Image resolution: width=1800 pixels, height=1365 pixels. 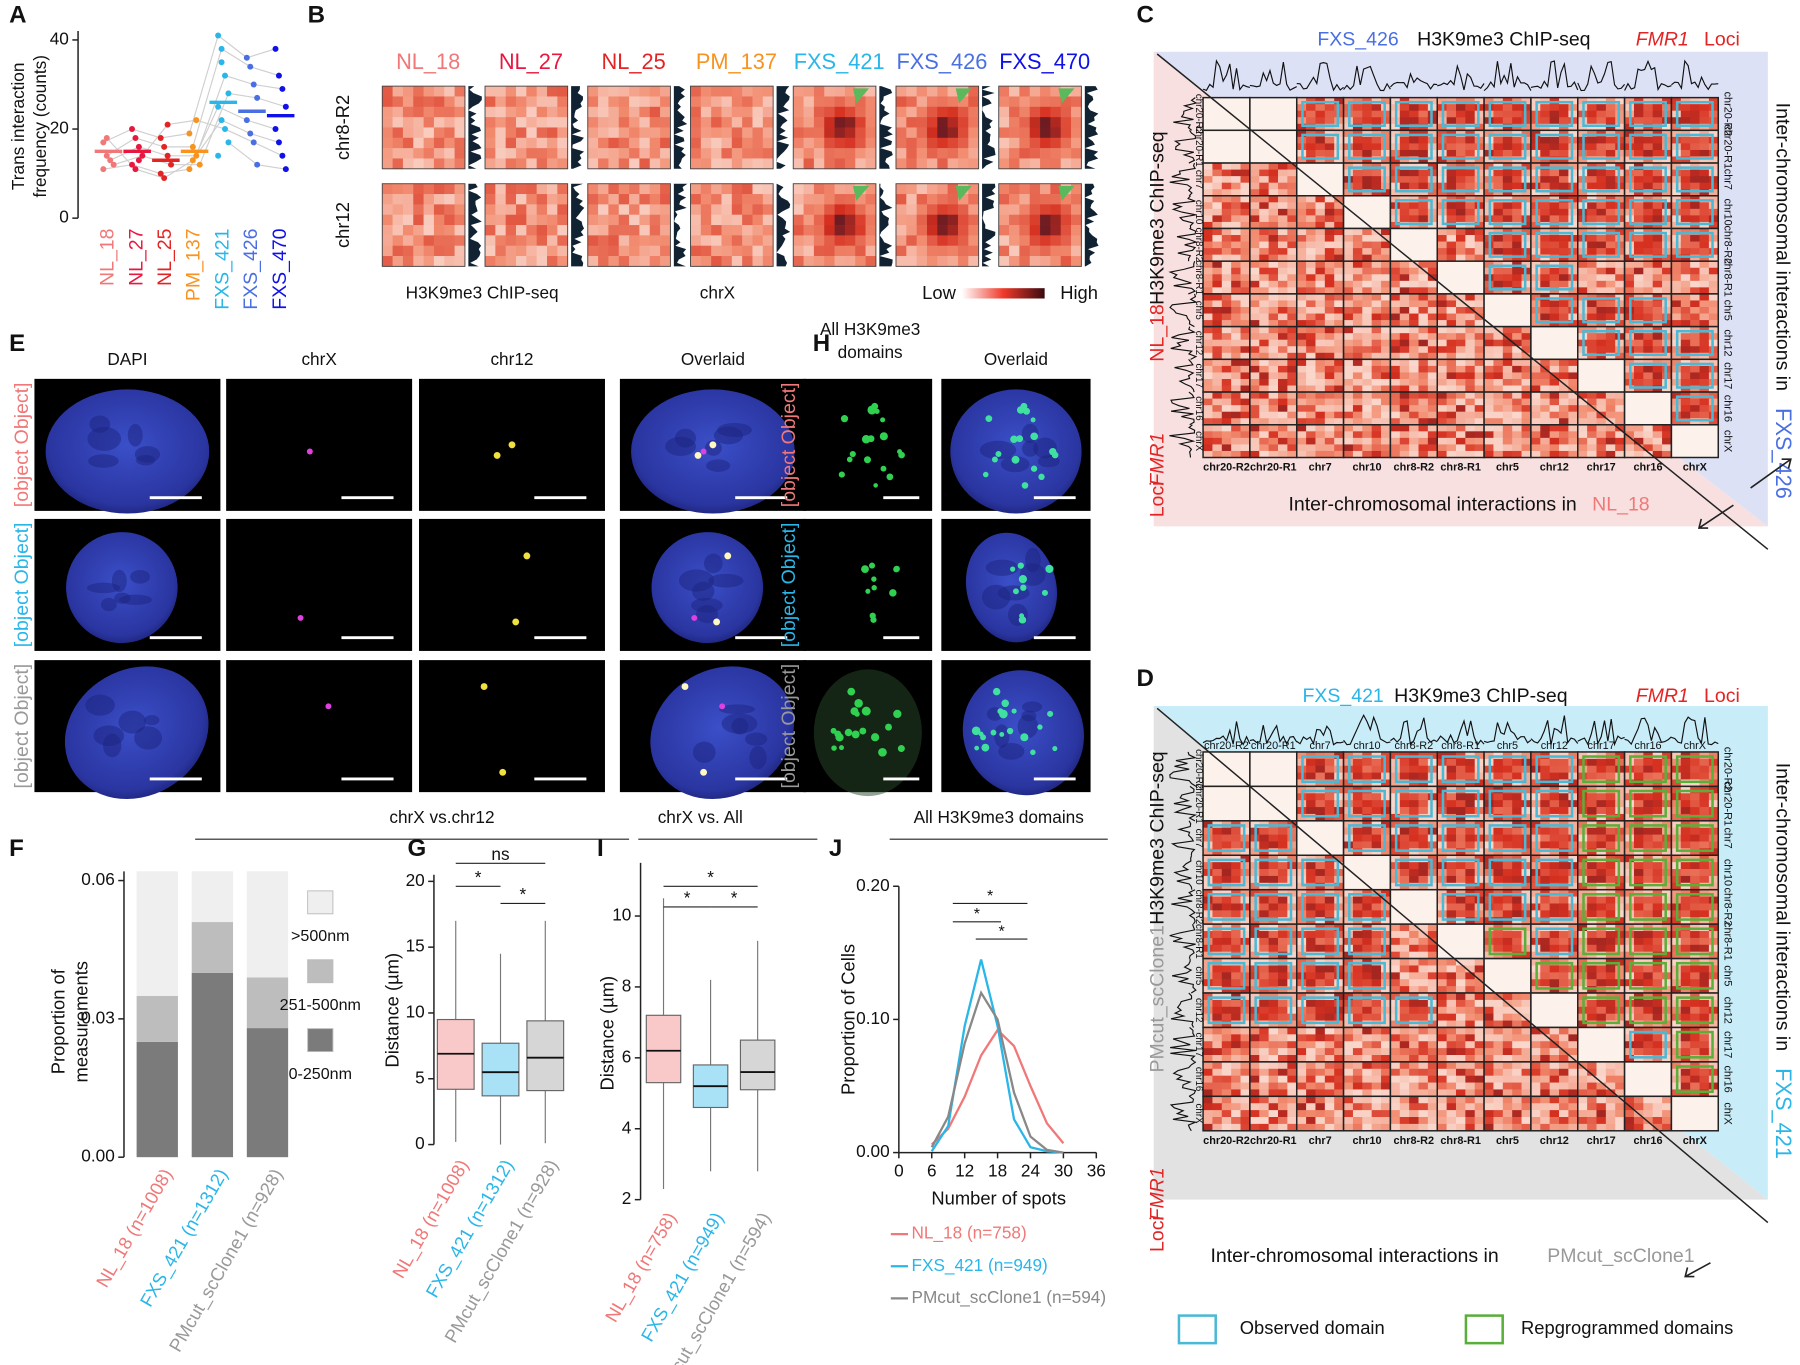 What do you see at coordinates (941, 61) in the screenshot?
I see `sample-label: FXS_426` at bounding box center [941, 61].